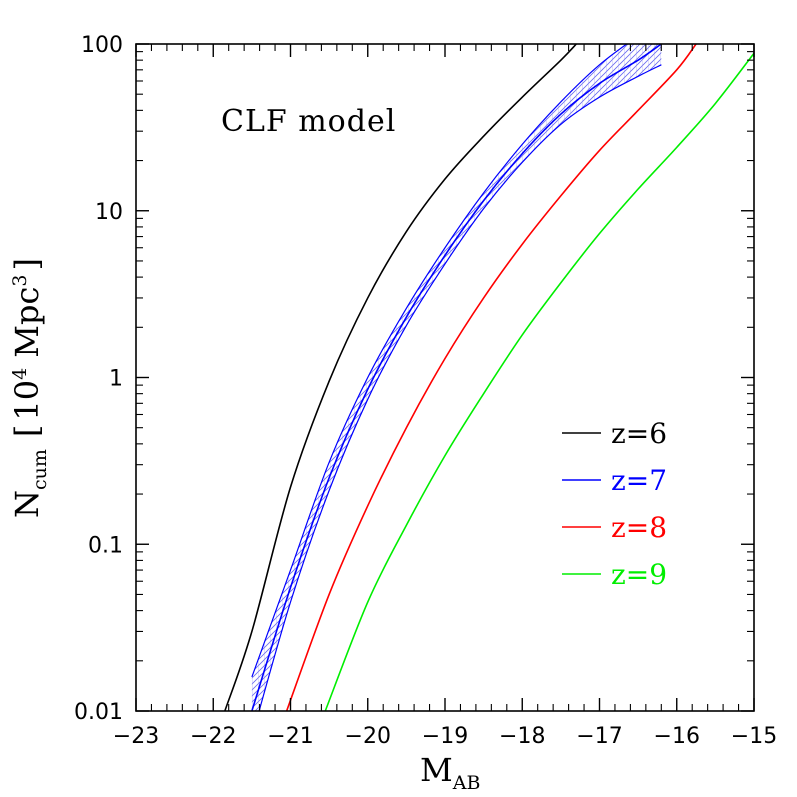 This screenshot has width=797, height=797. I want to click on x-tick-label: −18, so click(522, 736).